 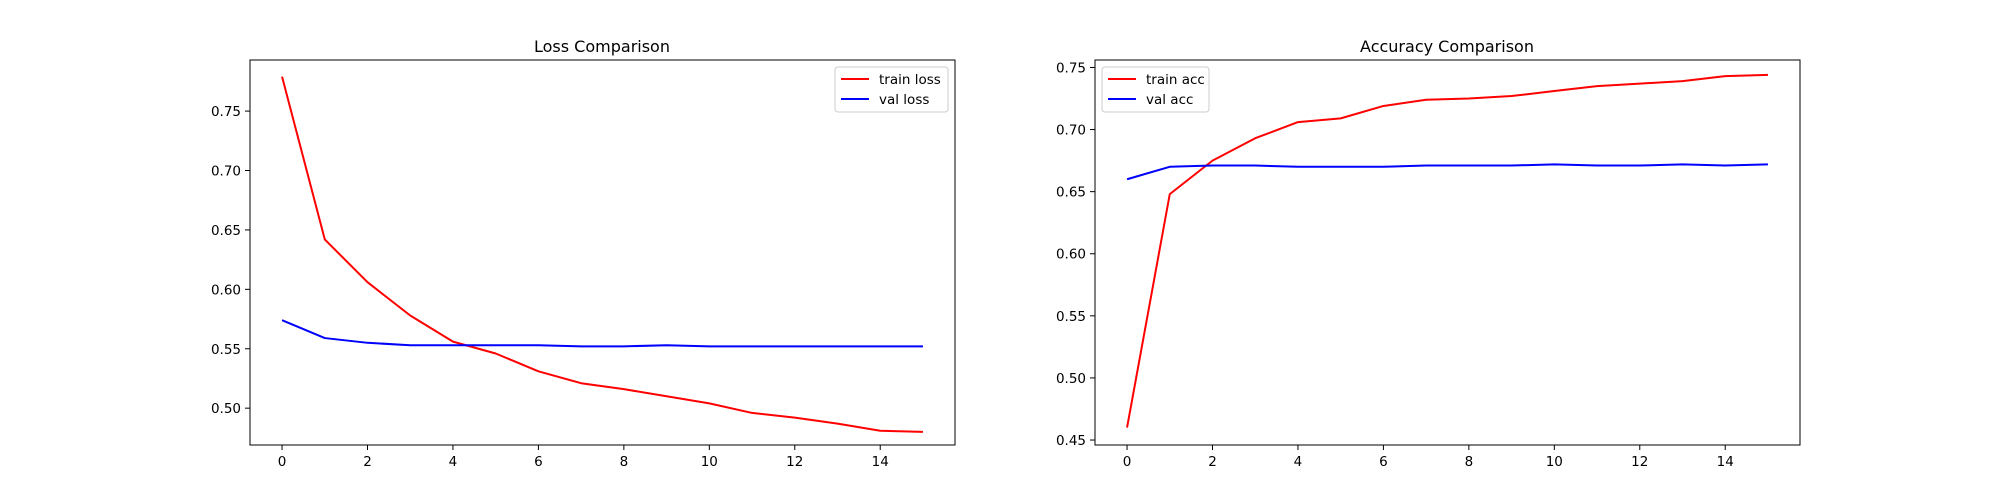 I want to click on loss-x-tick-label: 6, so click(x=538, y=462).